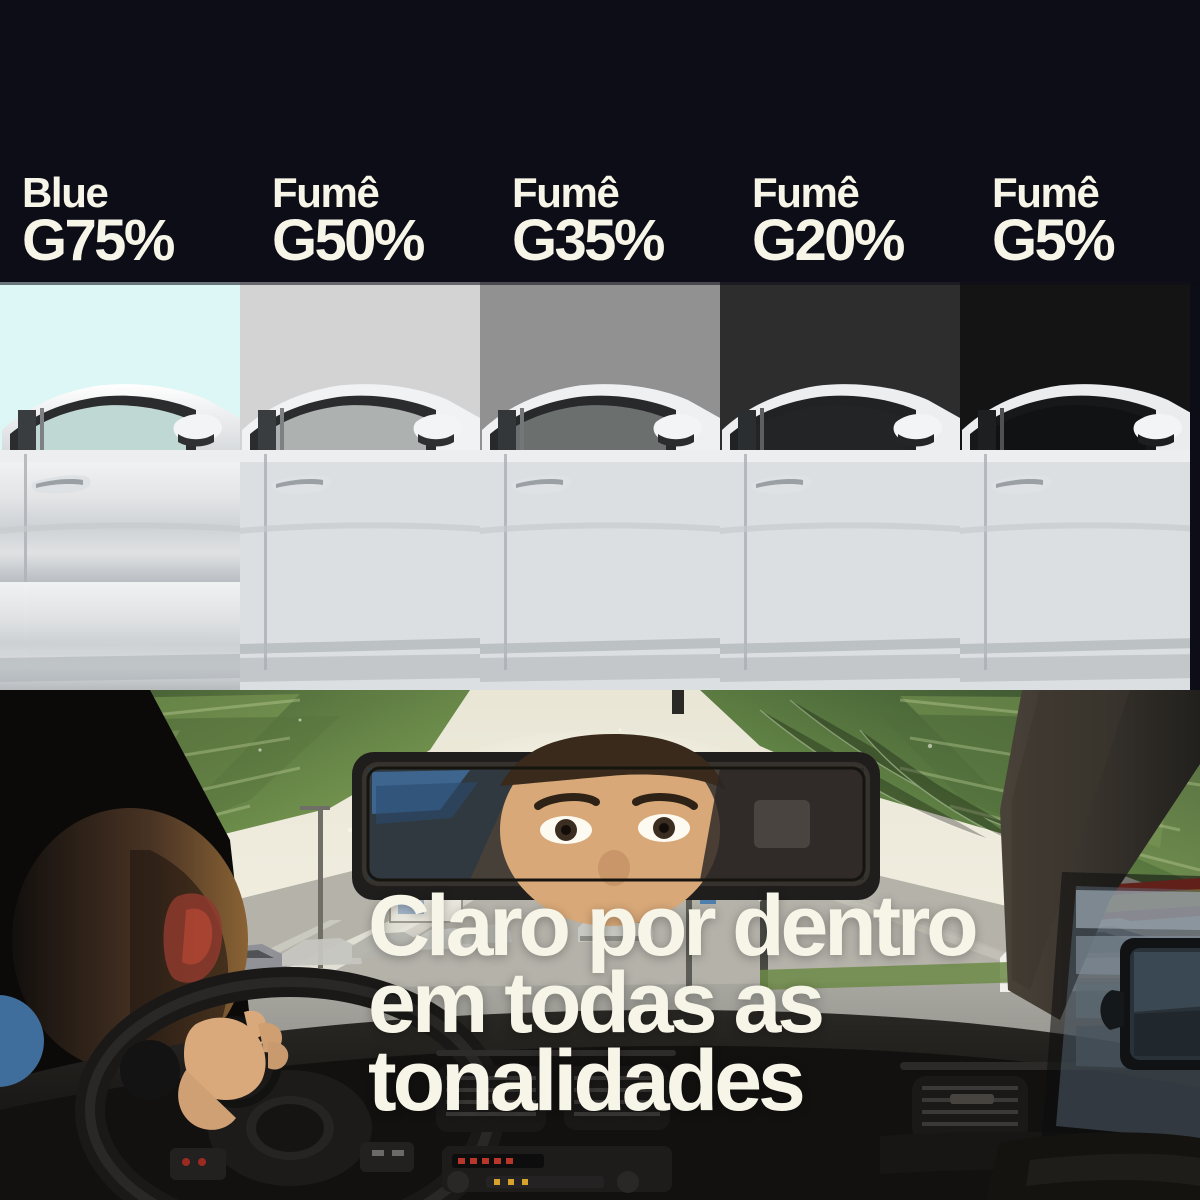  What do you see at coordinates (566, 192) in the screenshot?
I see `tint-name-2: Fumê` at bounding box center [566, 192].